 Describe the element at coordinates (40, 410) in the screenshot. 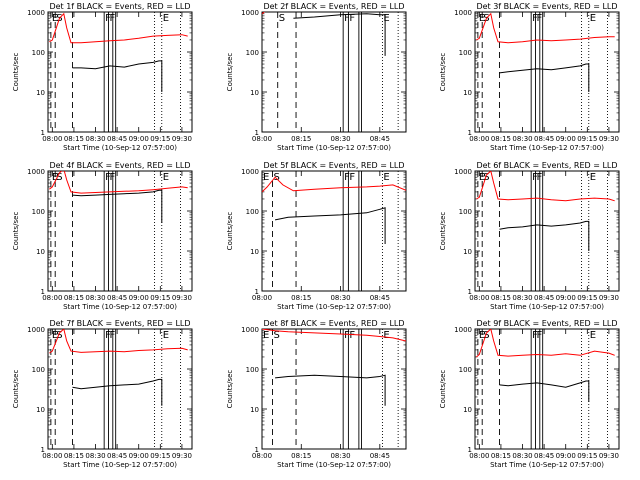

I see `y-tick-label: 10` at that location.